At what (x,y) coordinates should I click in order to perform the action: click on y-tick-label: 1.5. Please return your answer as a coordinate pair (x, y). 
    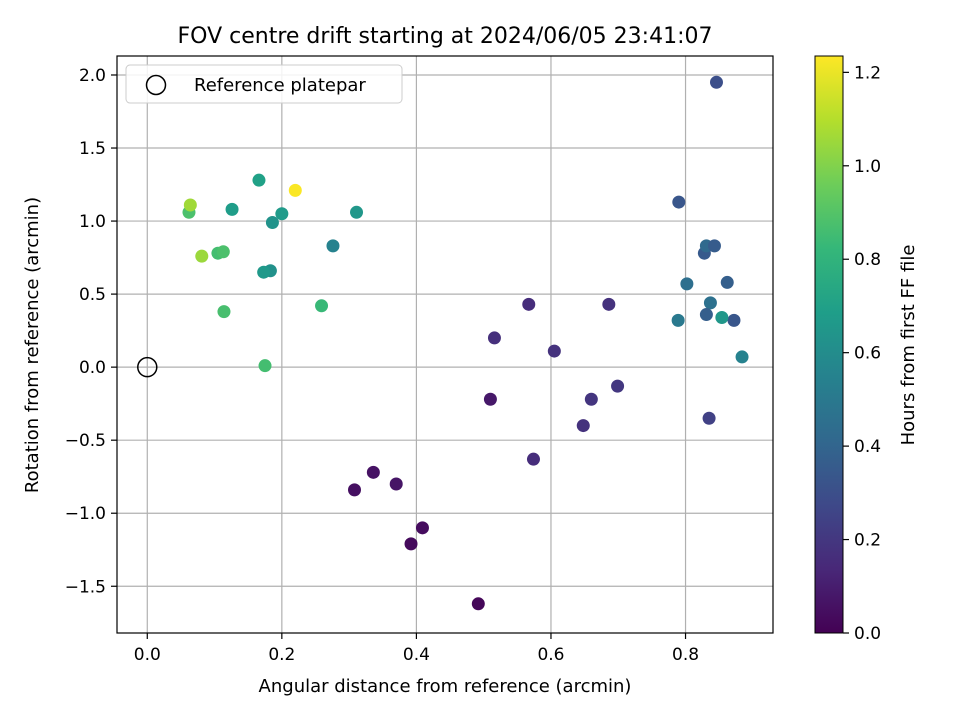
    Looking at the image, I should click on (92, 149).